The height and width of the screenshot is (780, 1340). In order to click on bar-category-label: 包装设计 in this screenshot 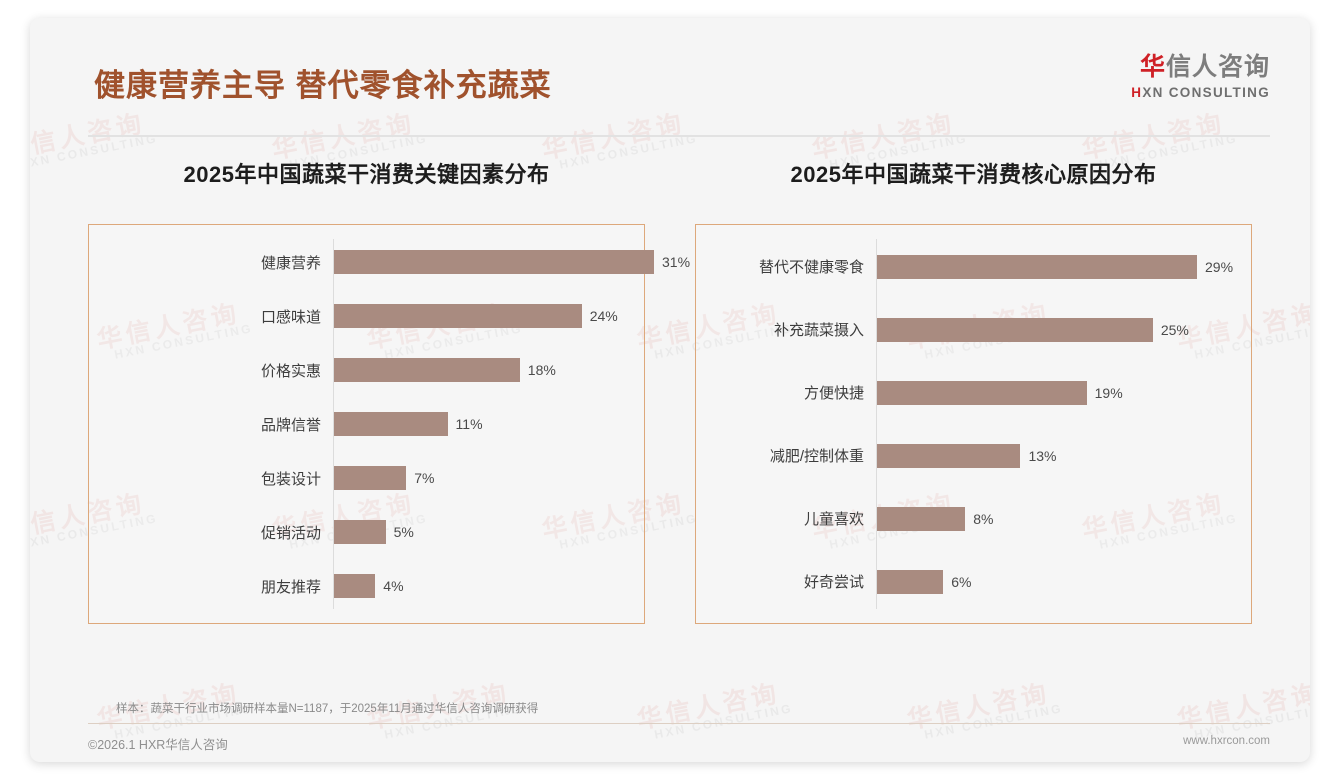, I will do `click(290, 479)`.